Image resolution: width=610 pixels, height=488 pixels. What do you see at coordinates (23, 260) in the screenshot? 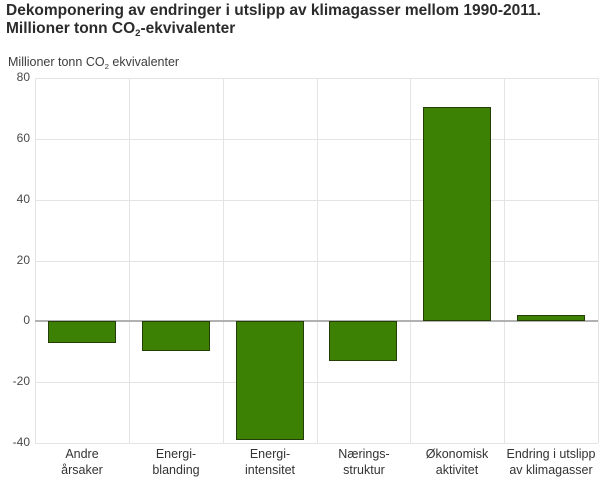
I see `y-tick-label: 20` at bounding box center [23, 260].